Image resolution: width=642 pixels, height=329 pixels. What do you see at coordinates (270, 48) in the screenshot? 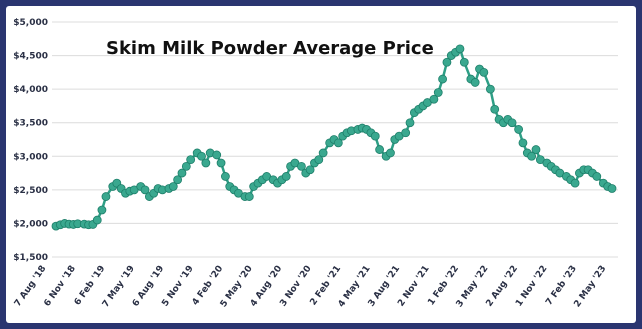
I see `chart-title: Skim Milk Powder Average Price` at bounding box center [270, 48].